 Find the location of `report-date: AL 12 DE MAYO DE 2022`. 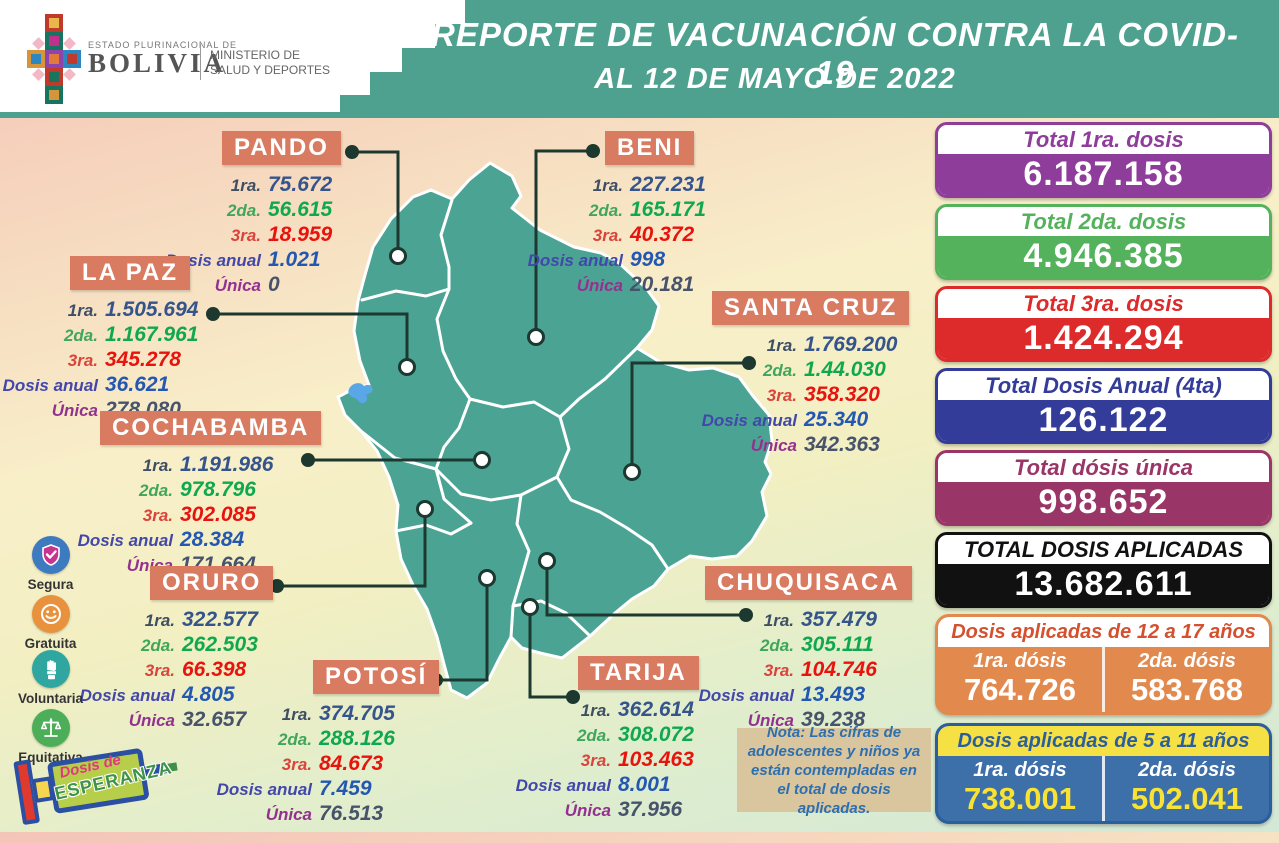

report-date: AL 12 DE MAYO DE 2022 is located at coordinates (775, 79).